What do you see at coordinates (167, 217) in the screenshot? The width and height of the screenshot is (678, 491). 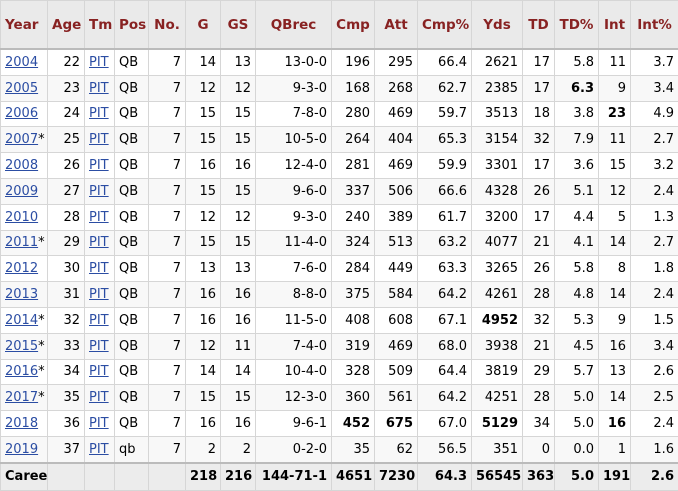 I see `number-cell: 7` at bounding box center [167, 217].